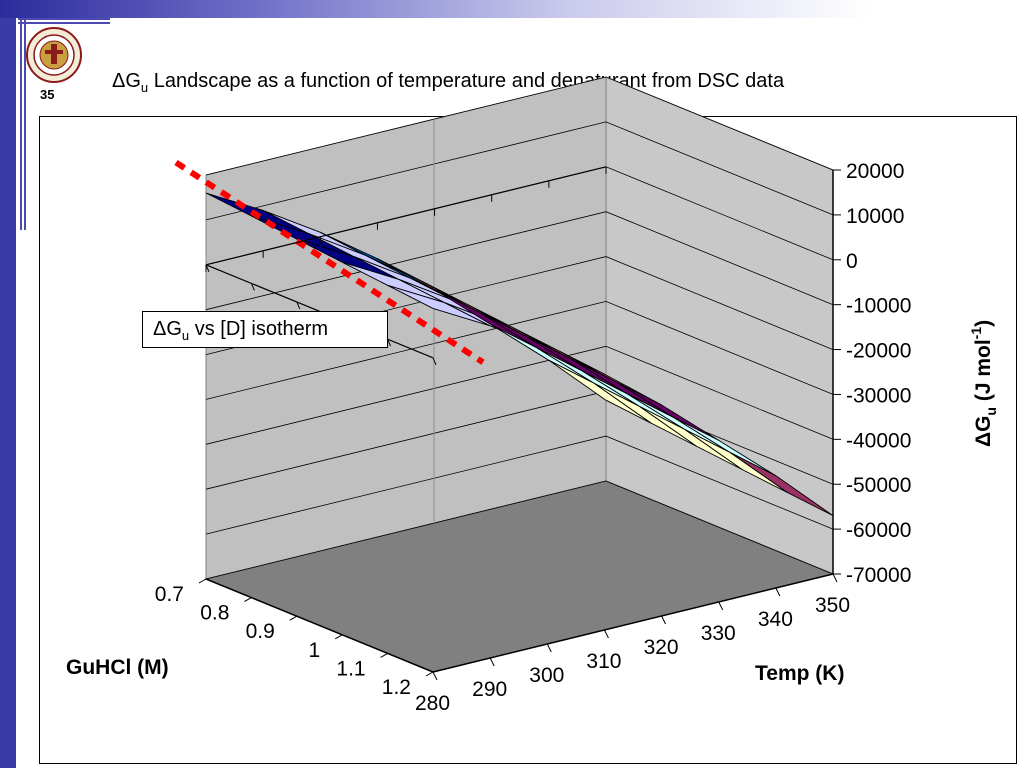 The image size is (1024, 768). What do you see at coordinates (512, 9) in the screenshot?
I see `slide-top-band` at bounding box center [512, 9].